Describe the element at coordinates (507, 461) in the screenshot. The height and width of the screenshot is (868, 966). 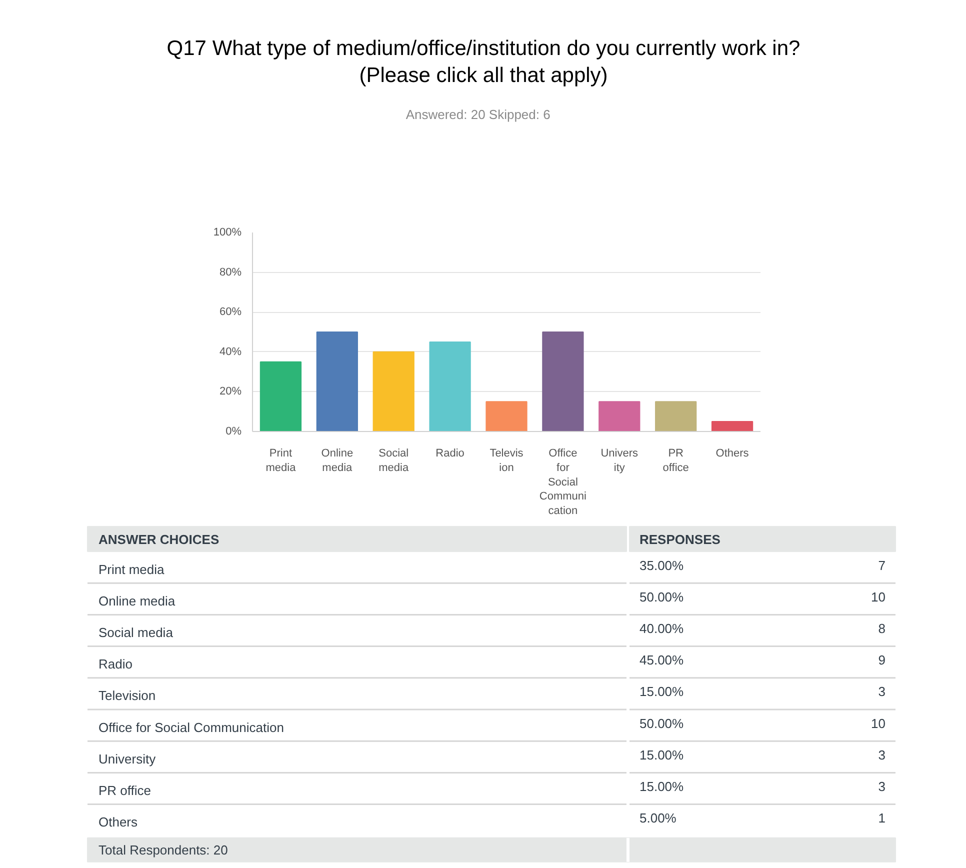
I see `x-tick-label: Television` at that location.